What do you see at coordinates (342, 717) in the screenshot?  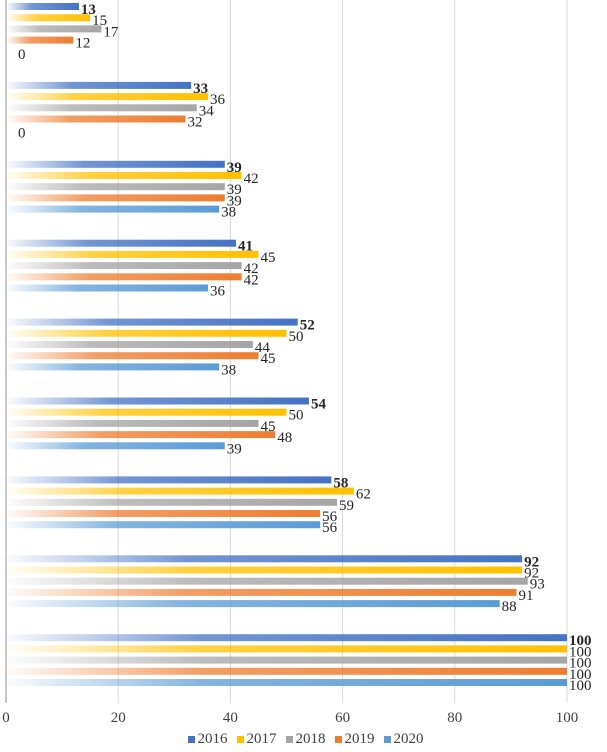 I see `x-tick-label: 60` at bounding box center [342, 717].